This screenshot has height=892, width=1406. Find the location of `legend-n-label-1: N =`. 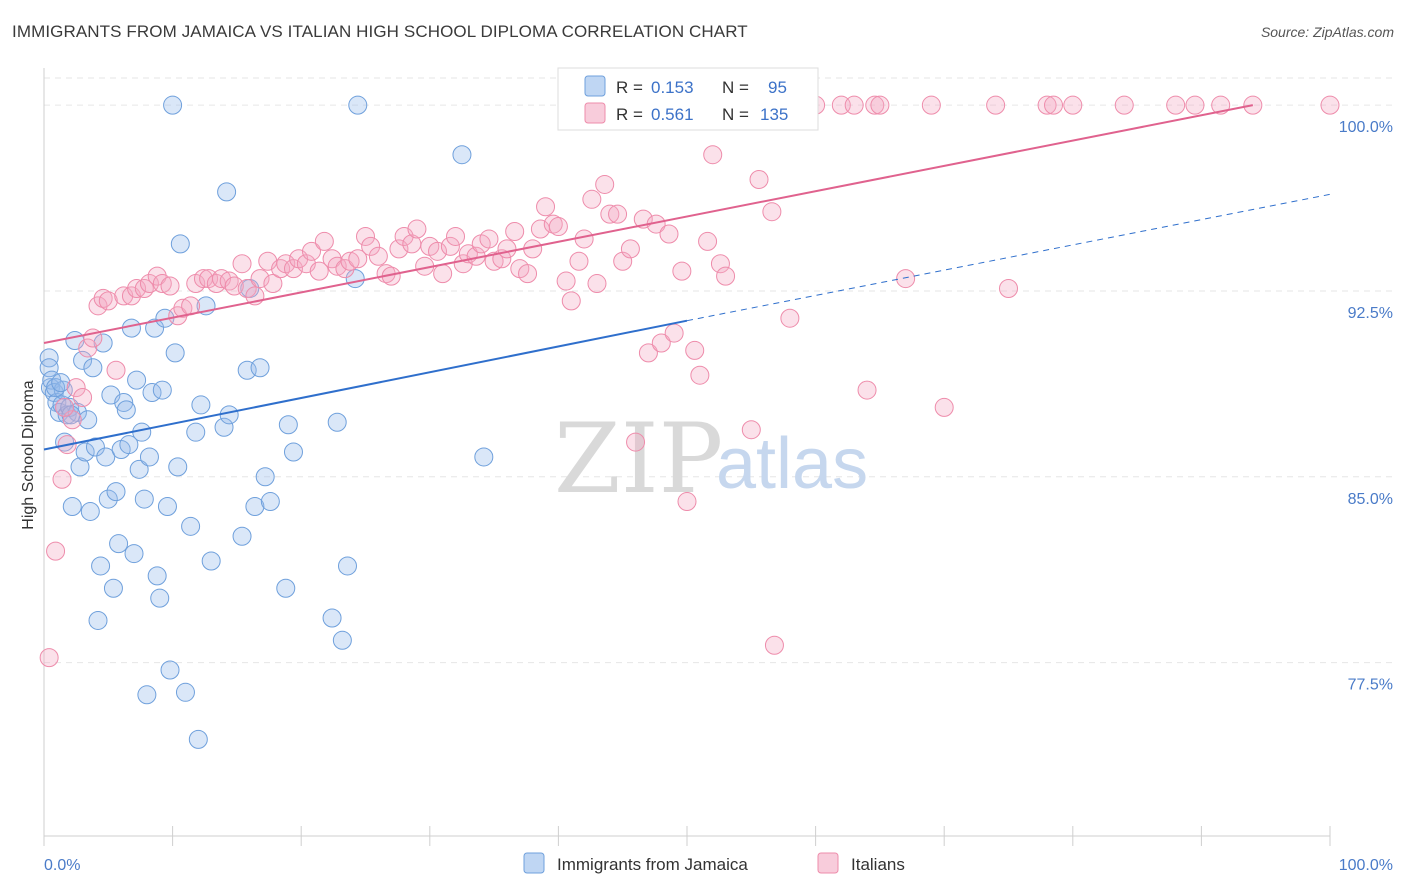

legend-n-label-1: N = is located at coordinates (735, 87).